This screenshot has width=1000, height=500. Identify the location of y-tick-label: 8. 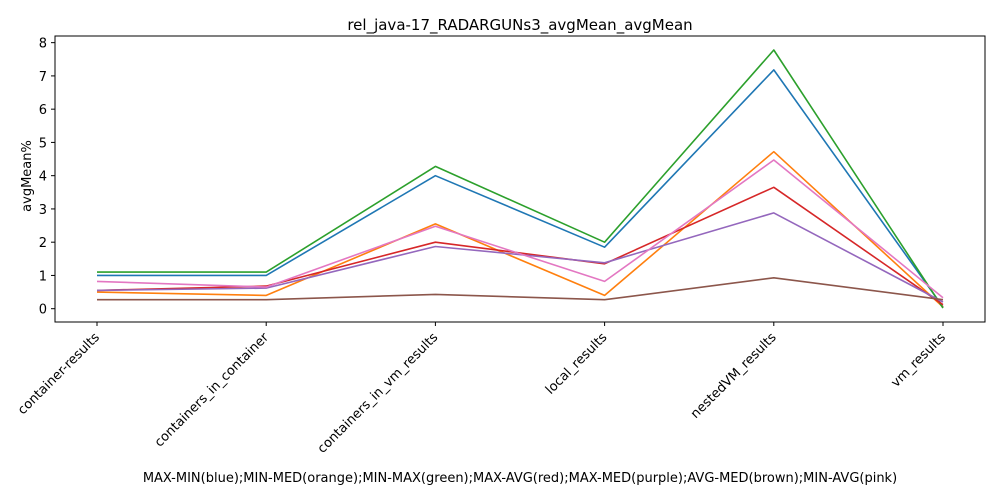
(43, 44).